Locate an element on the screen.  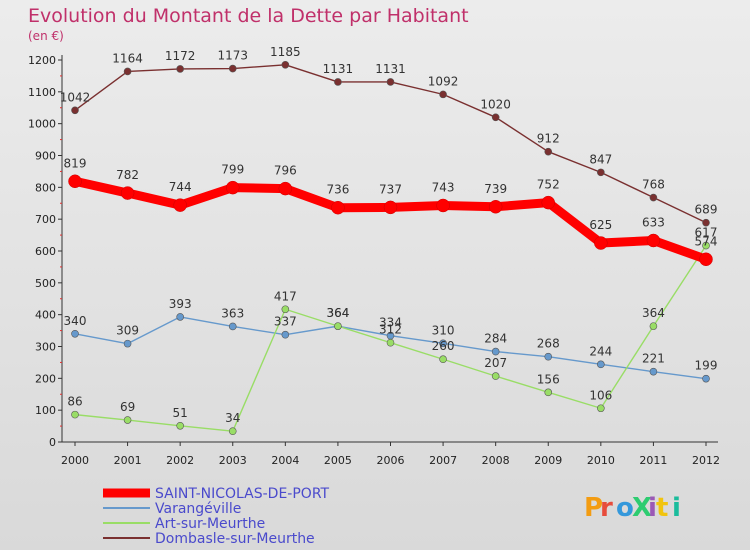
data-label: 782 is located at coordinates (127, 175).